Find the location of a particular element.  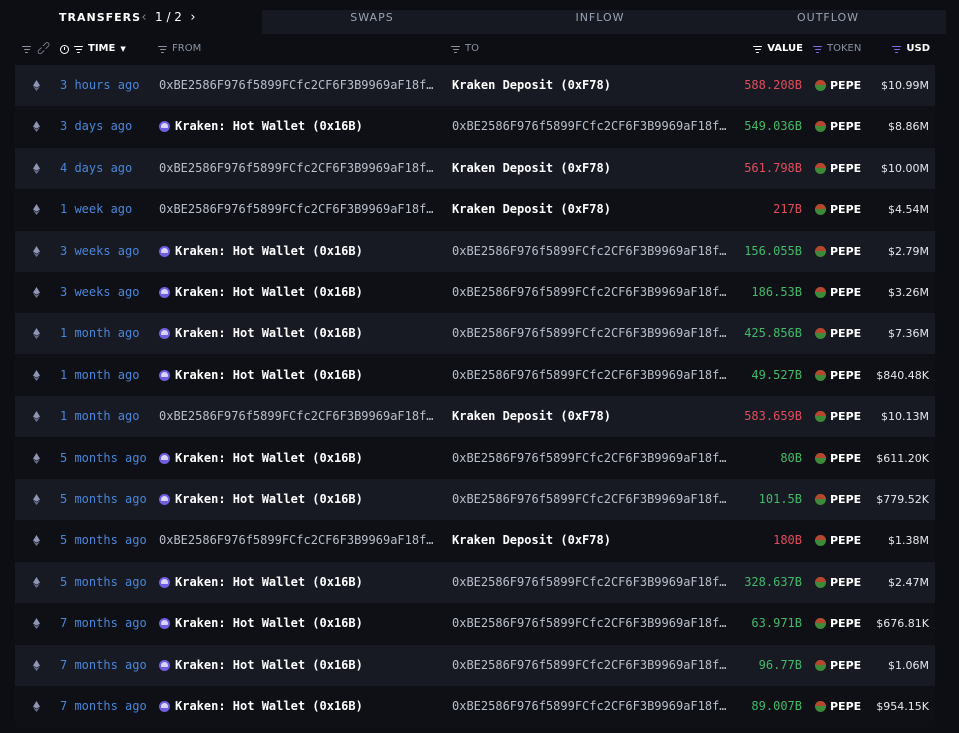

time-link: 3 hours ago is located at coordinates (100, 85).